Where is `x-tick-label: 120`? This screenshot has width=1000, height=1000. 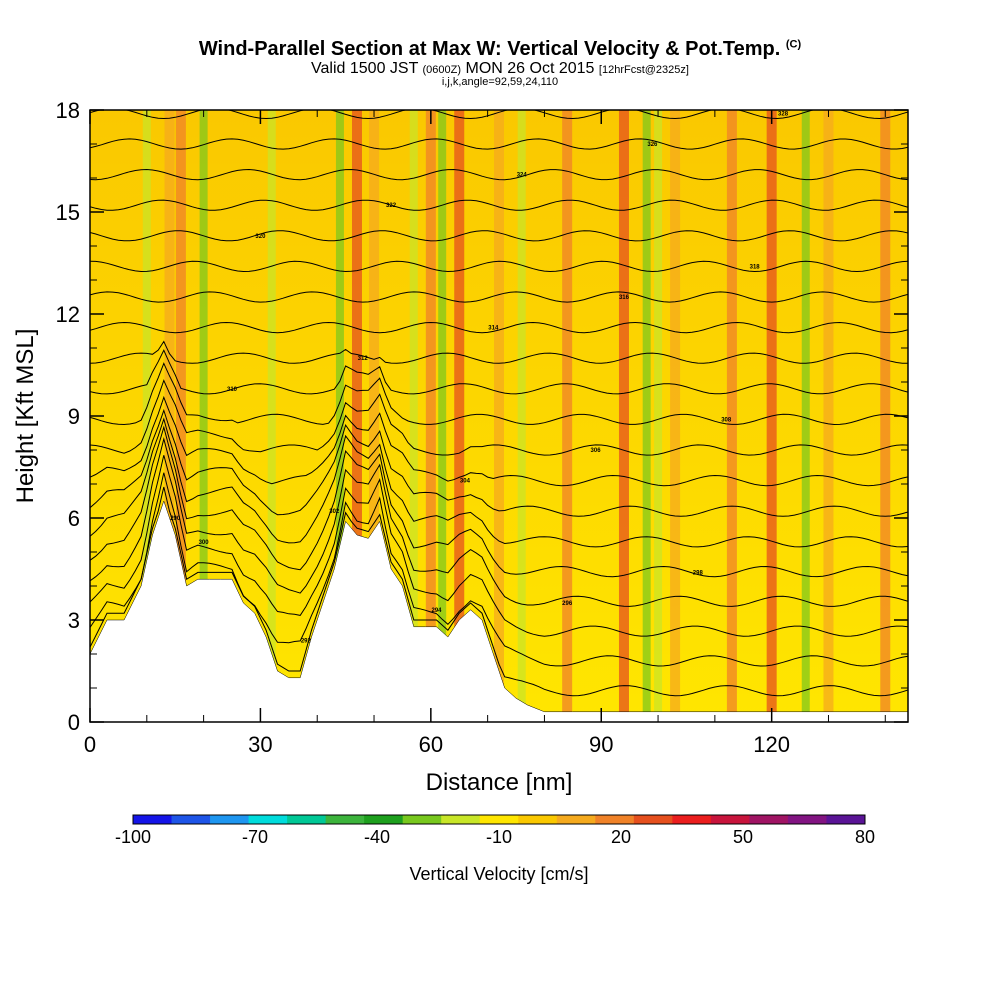 x-tick-label: 120 is located at coordinates (771, 744).